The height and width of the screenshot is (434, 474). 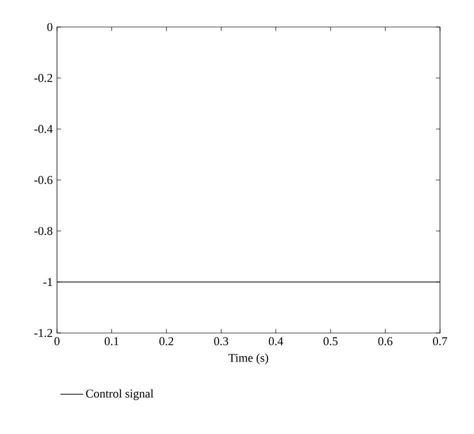 What do you see at coordinates (120, 394) in the screenshot?
I see `legend-label: Control signal` at bounding box center [120, 394].